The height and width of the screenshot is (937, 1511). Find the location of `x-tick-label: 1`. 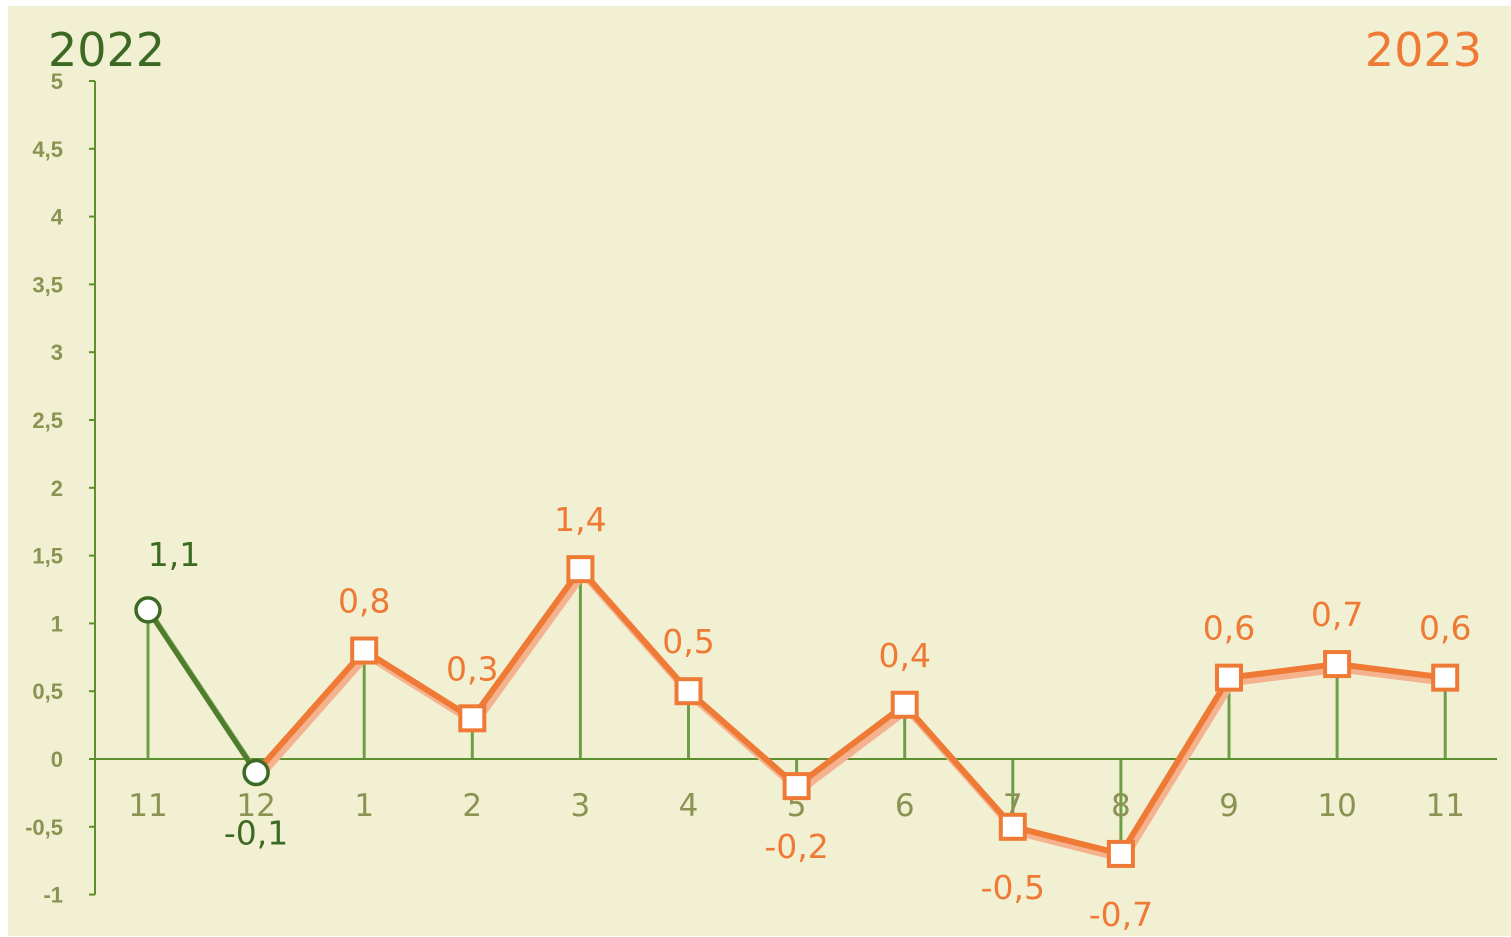

x-tick-label: 1 is located at coordinates (364, 806).